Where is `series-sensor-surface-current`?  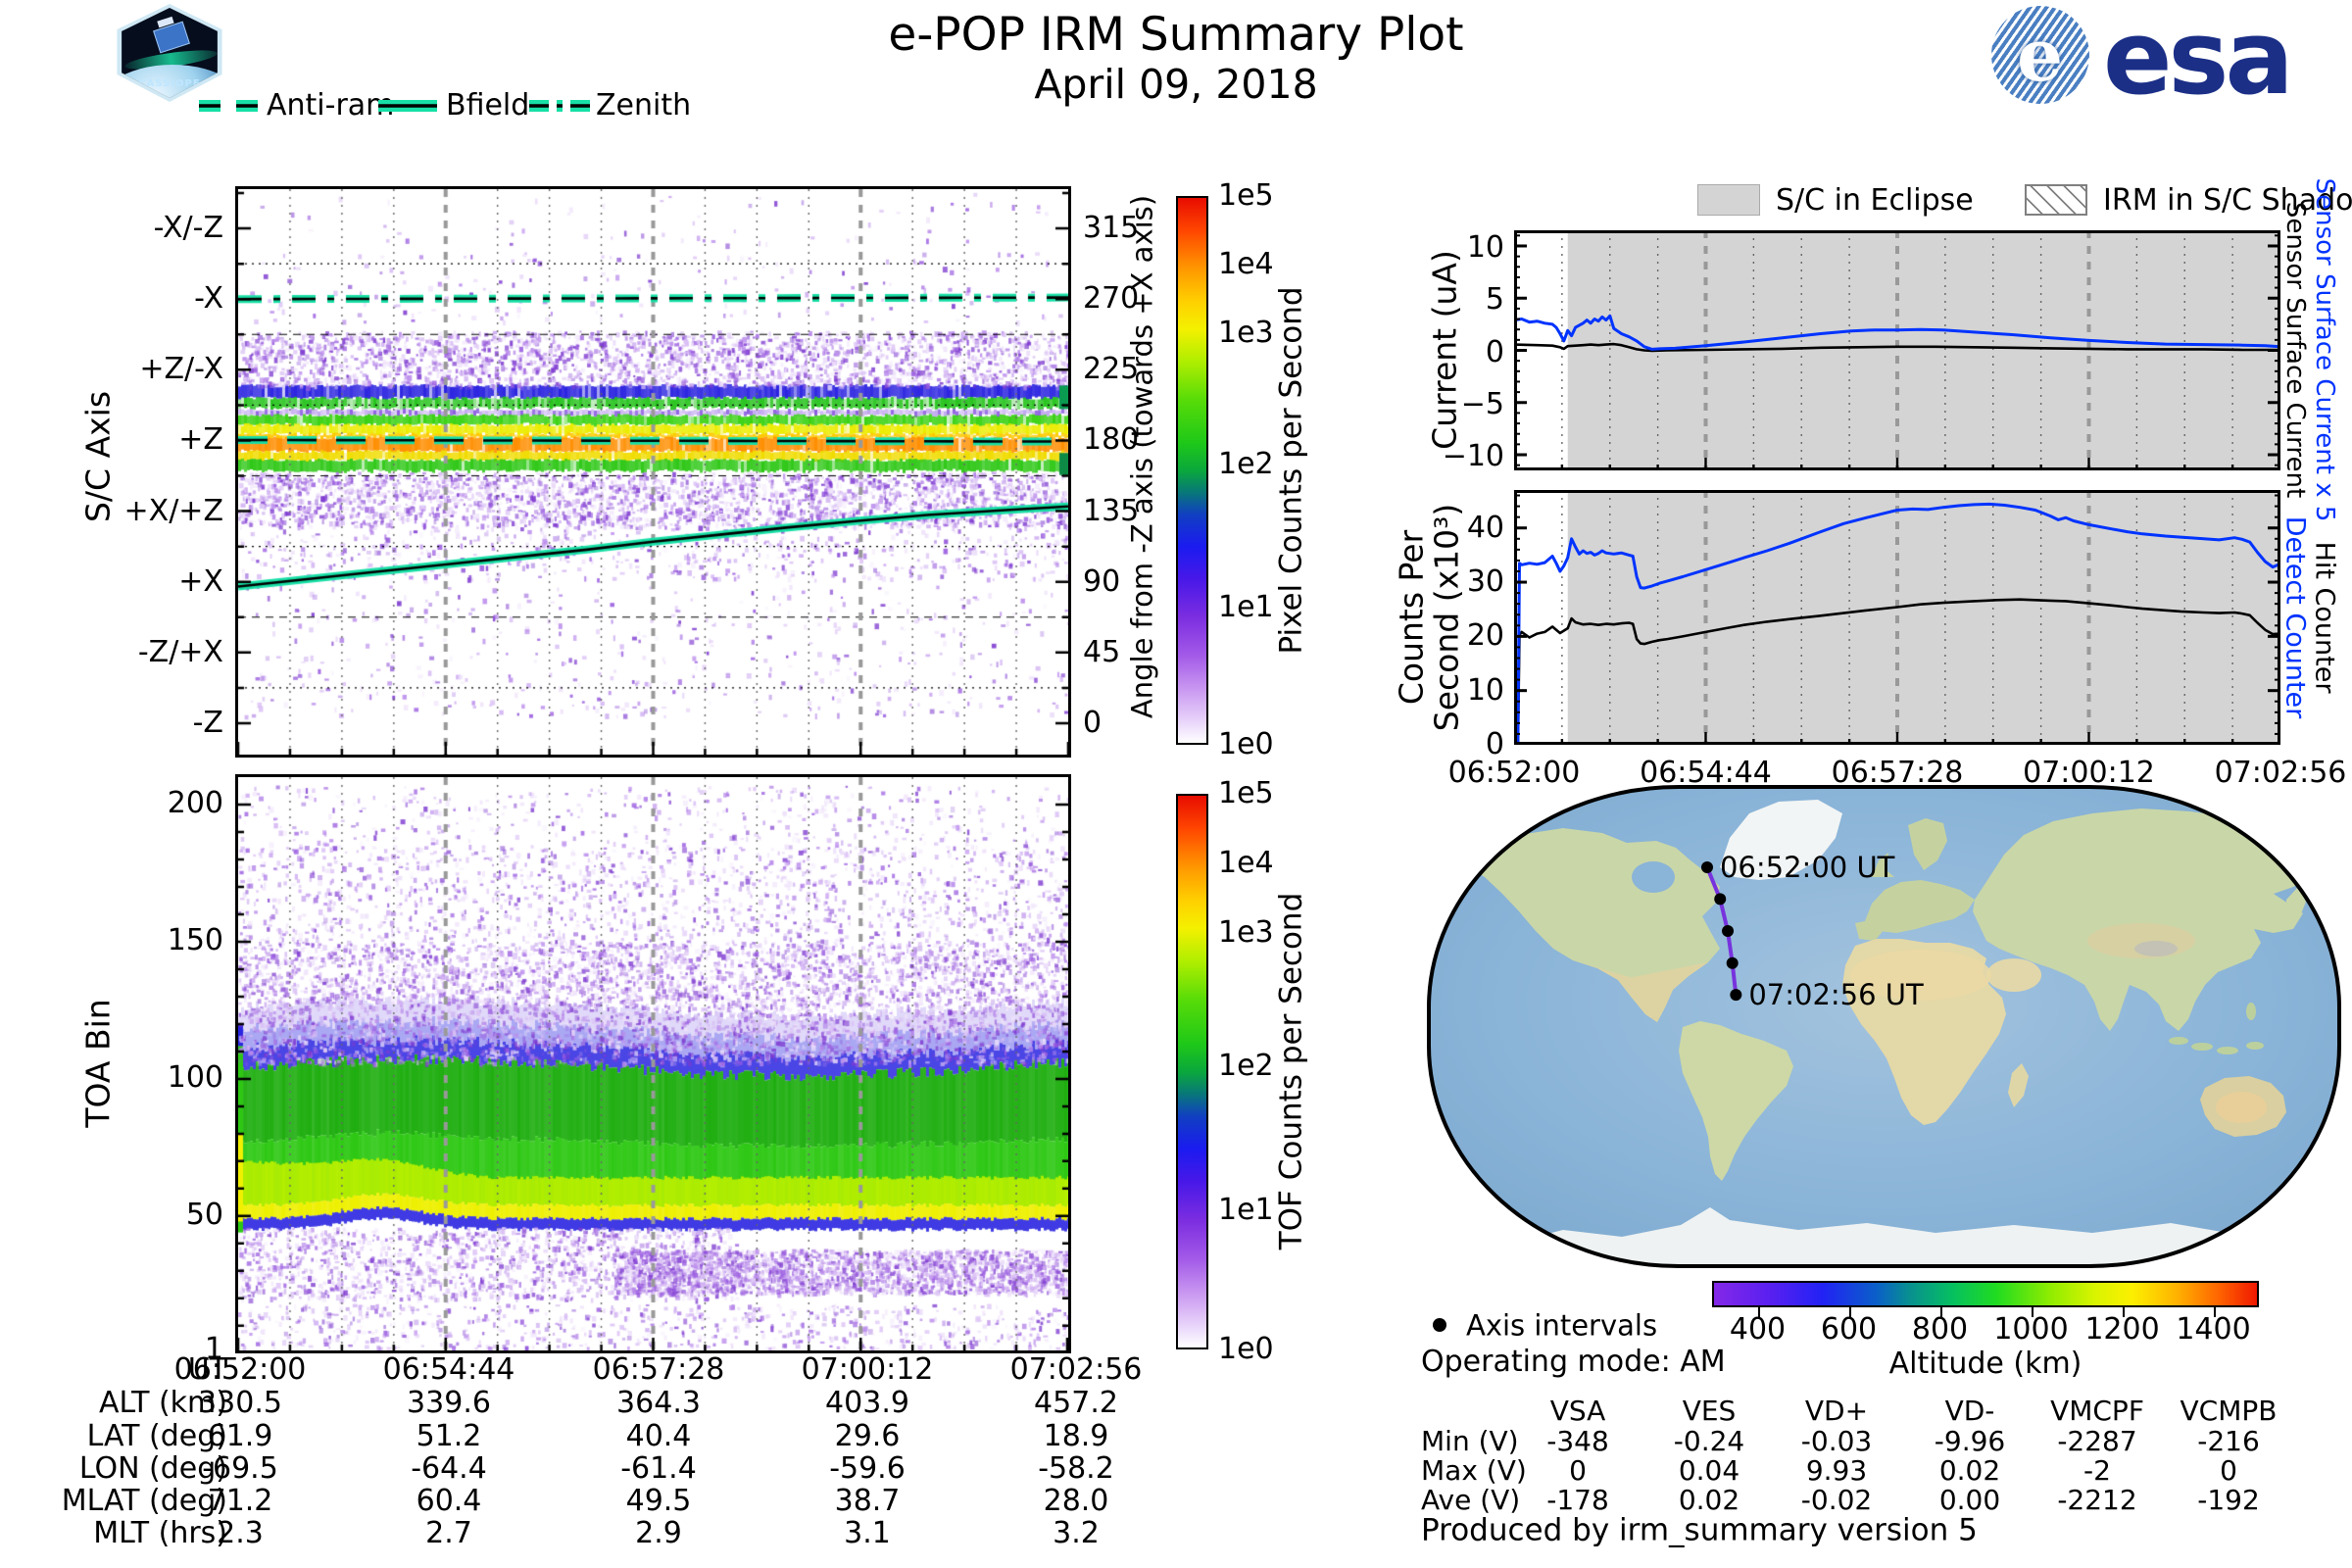
series-sensor-surface-current is located at coordinates (1897, 348).